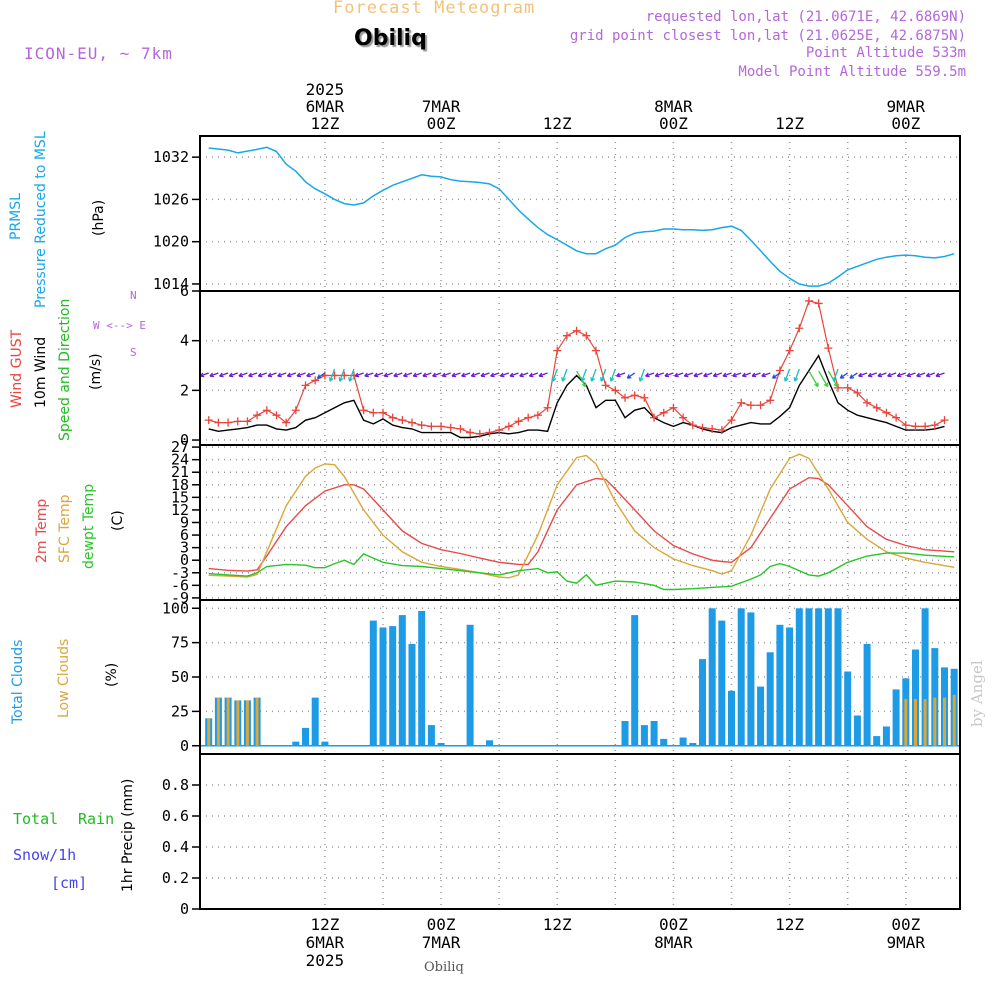 This screenshot has height=1000, width=1000. Describe the element at coordinates (184, 523) in the screenshot. I see `y-tick-label-temperature: 9` at that location.